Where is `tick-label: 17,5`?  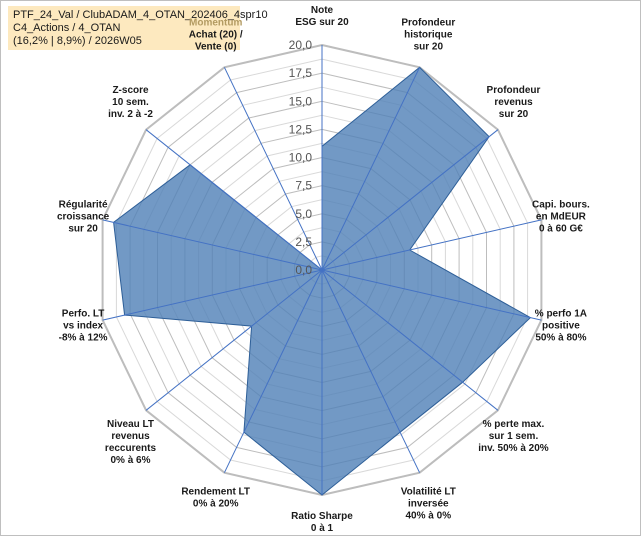
tick-label: 17,5 is located at coordinates (301, 73).